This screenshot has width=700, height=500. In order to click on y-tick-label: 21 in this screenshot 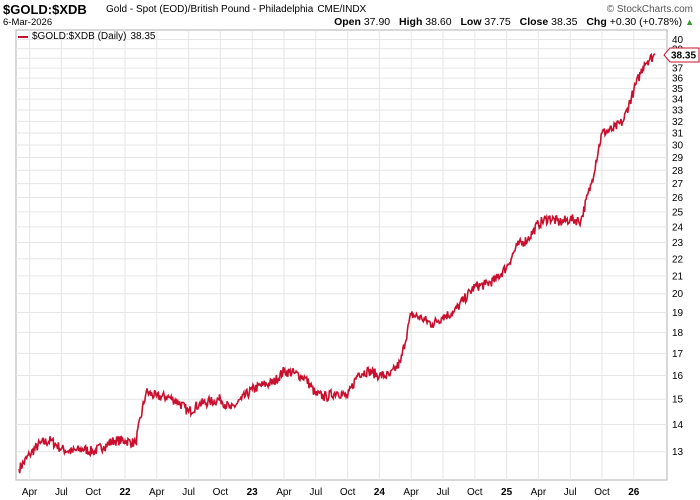, I will do `click(678, 276)`.